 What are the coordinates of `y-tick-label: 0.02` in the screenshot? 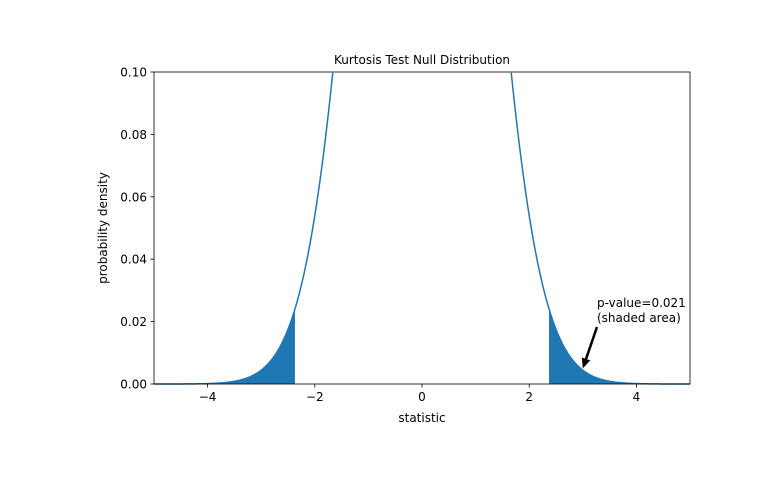 It's located at (133, 322).